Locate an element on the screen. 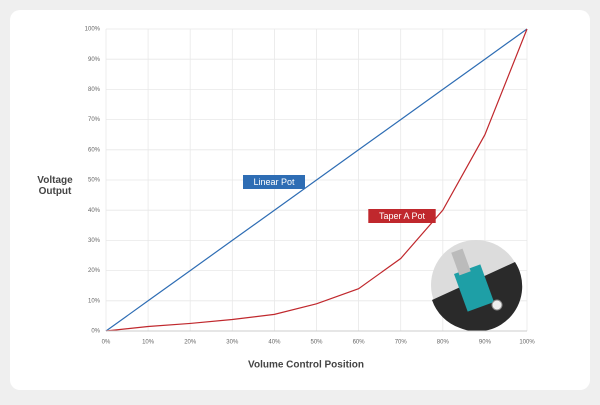 The image size is (600, 405). y-tick-label: 90% is located at coordinates (94, 60).